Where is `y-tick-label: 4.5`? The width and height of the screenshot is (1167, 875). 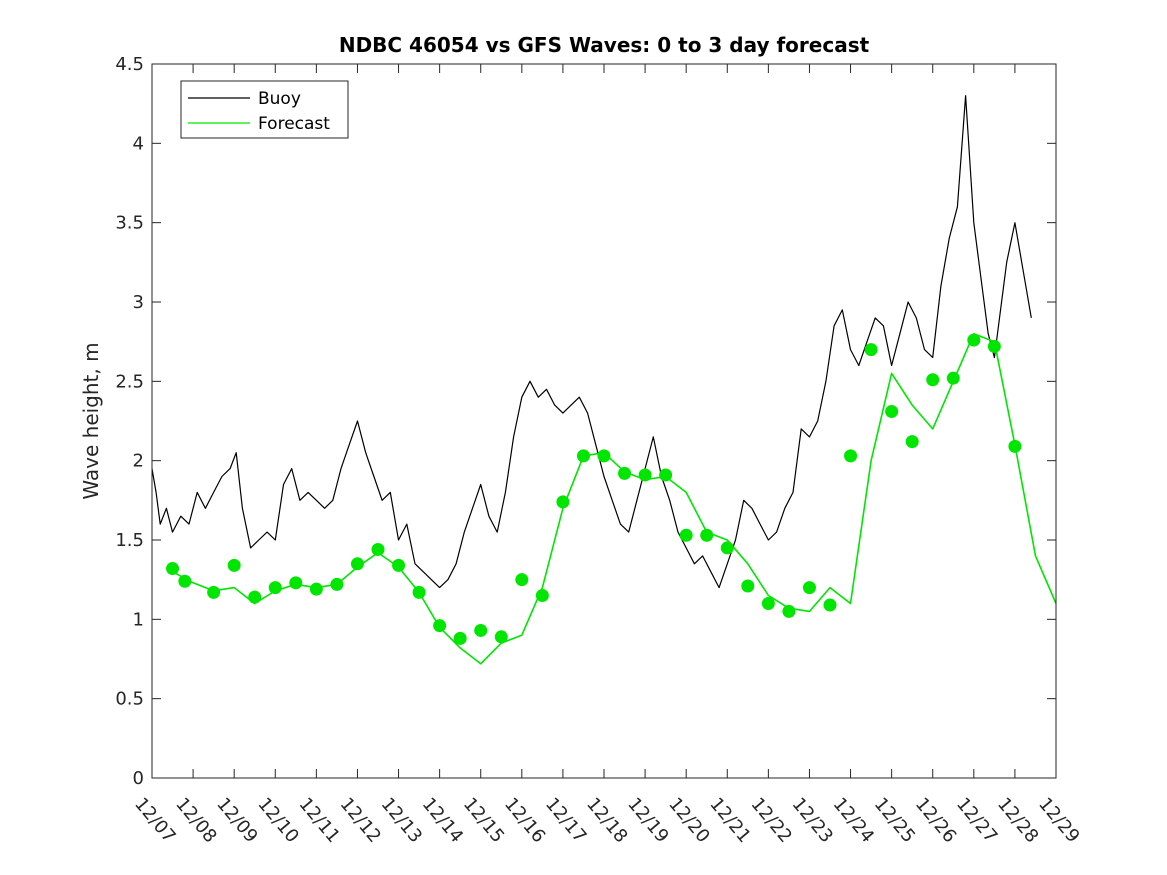
y-tick-label: 4.5 is located at coordinates (129, 64).